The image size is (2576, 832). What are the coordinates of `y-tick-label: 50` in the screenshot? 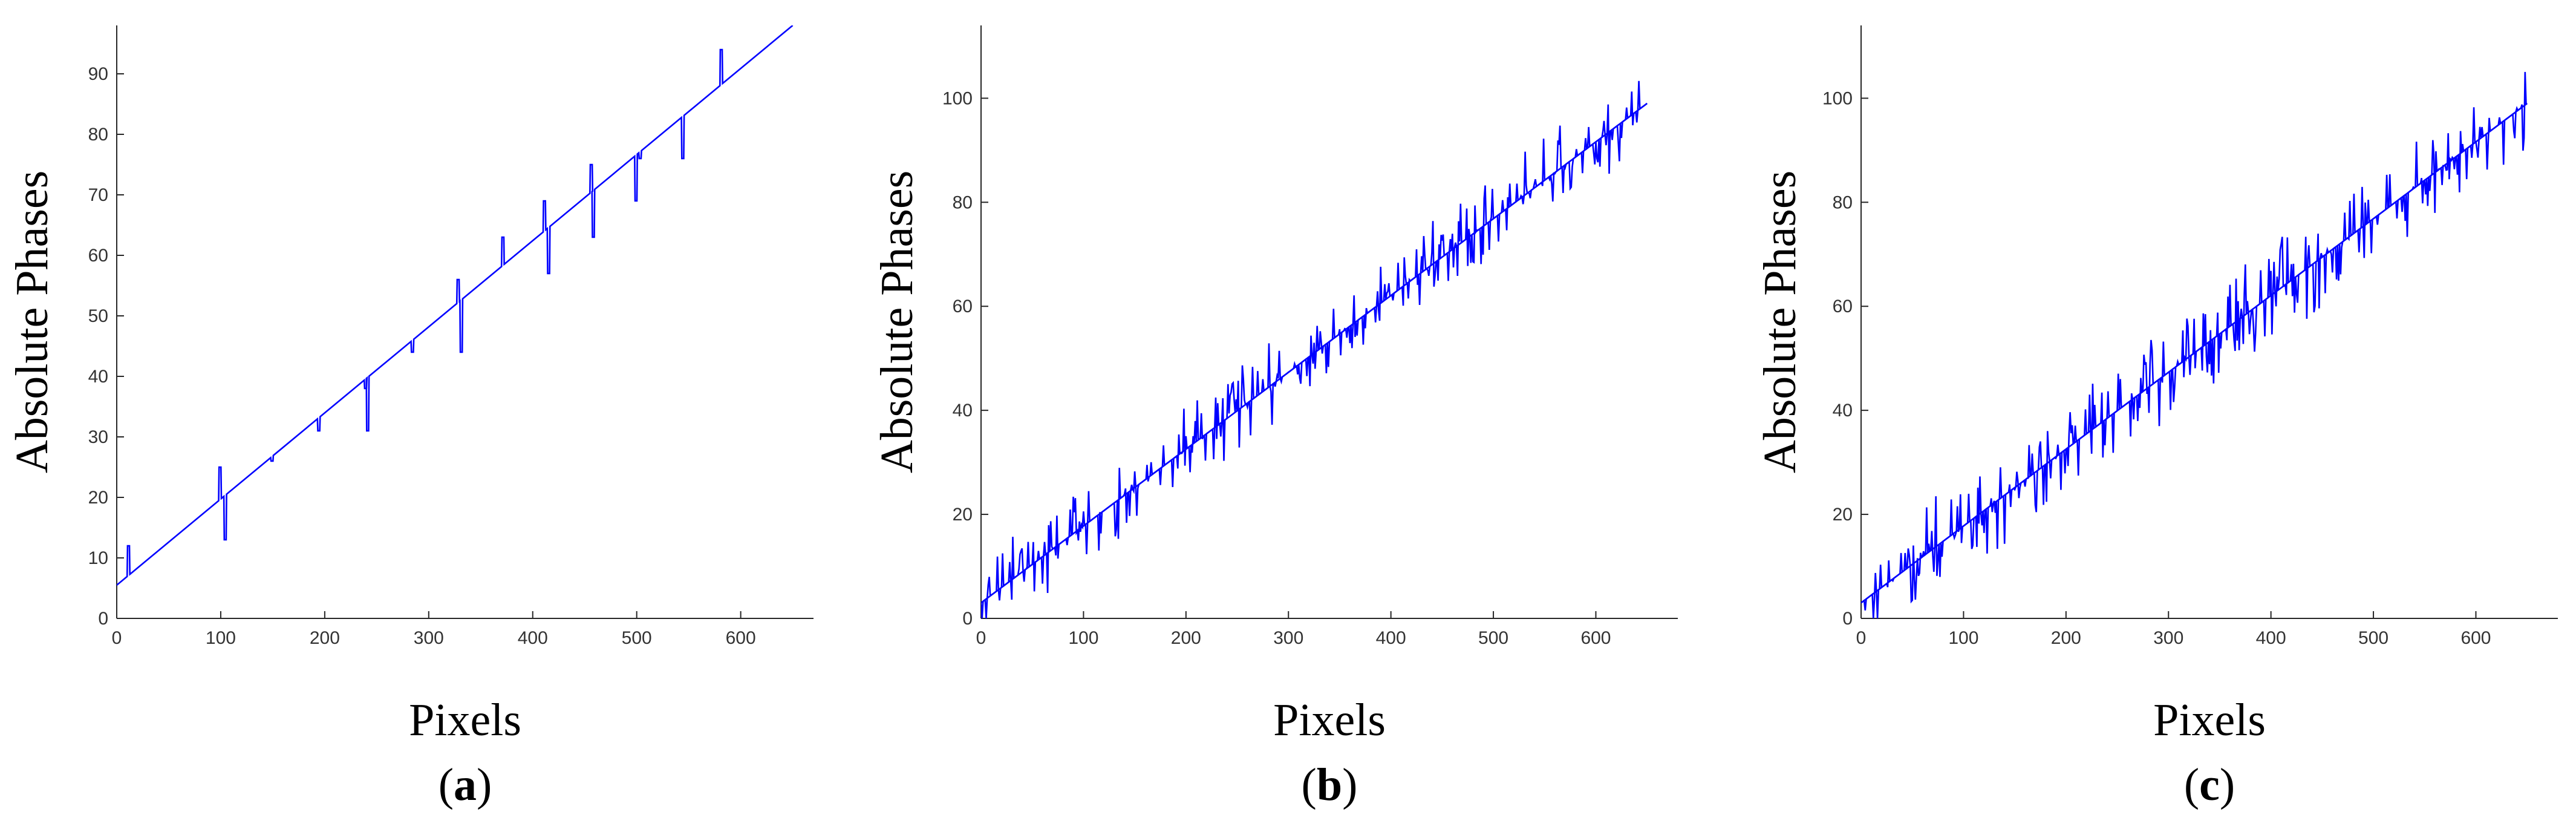 It's located at (98, 316).